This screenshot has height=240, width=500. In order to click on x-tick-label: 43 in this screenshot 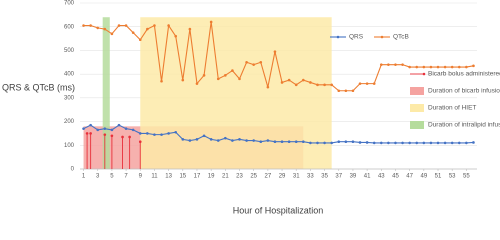, I will do `click(381, 177)`.